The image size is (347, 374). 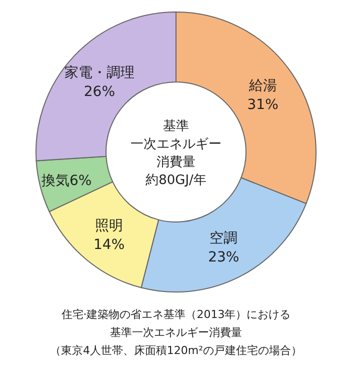 What do you see at coordinates (176, 180) in the screenshot?
I see `text: 約80GJ/年` at bounding box center [176, 180].